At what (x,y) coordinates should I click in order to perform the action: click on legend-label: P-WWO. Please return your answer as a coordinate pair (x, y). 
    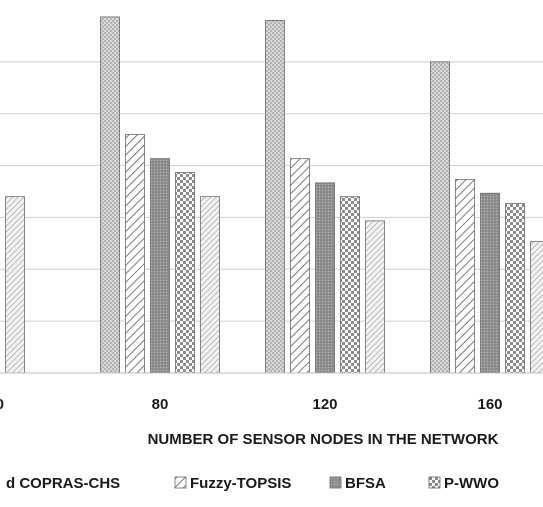
    Looking at the image, I should click on (471, 483).